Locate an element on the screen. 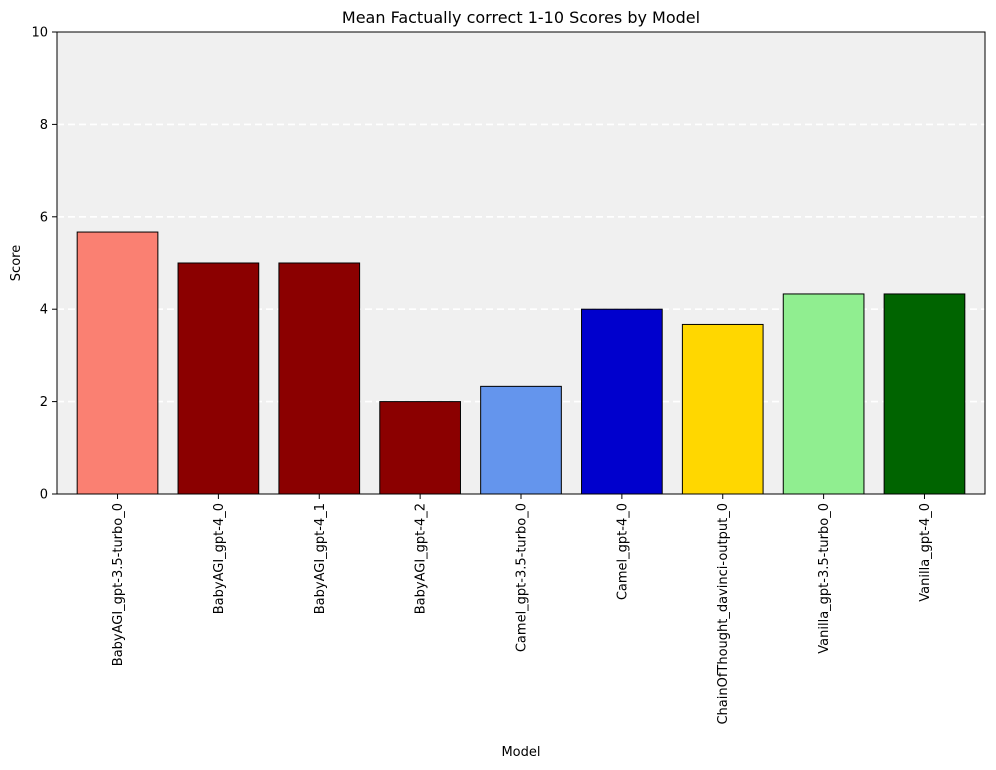 The image size is (996, 770). y-tick-label: 10 is located at coordinates (39, 33).